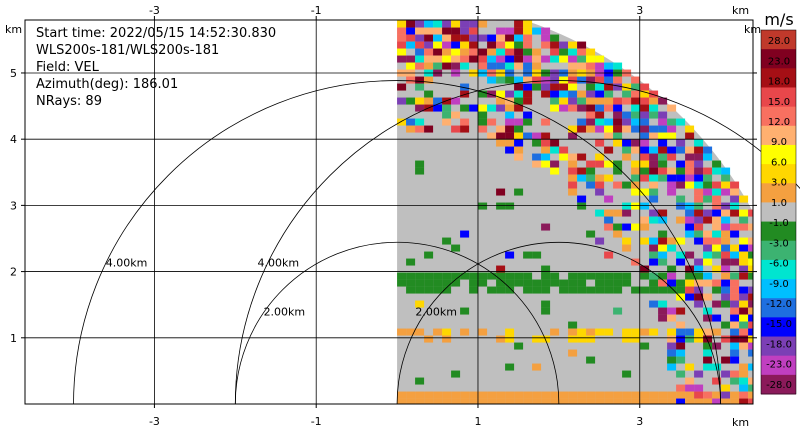 This screenshot has width=800, height=435. I want to click on y-tick-label: 4, so click(13, 139).